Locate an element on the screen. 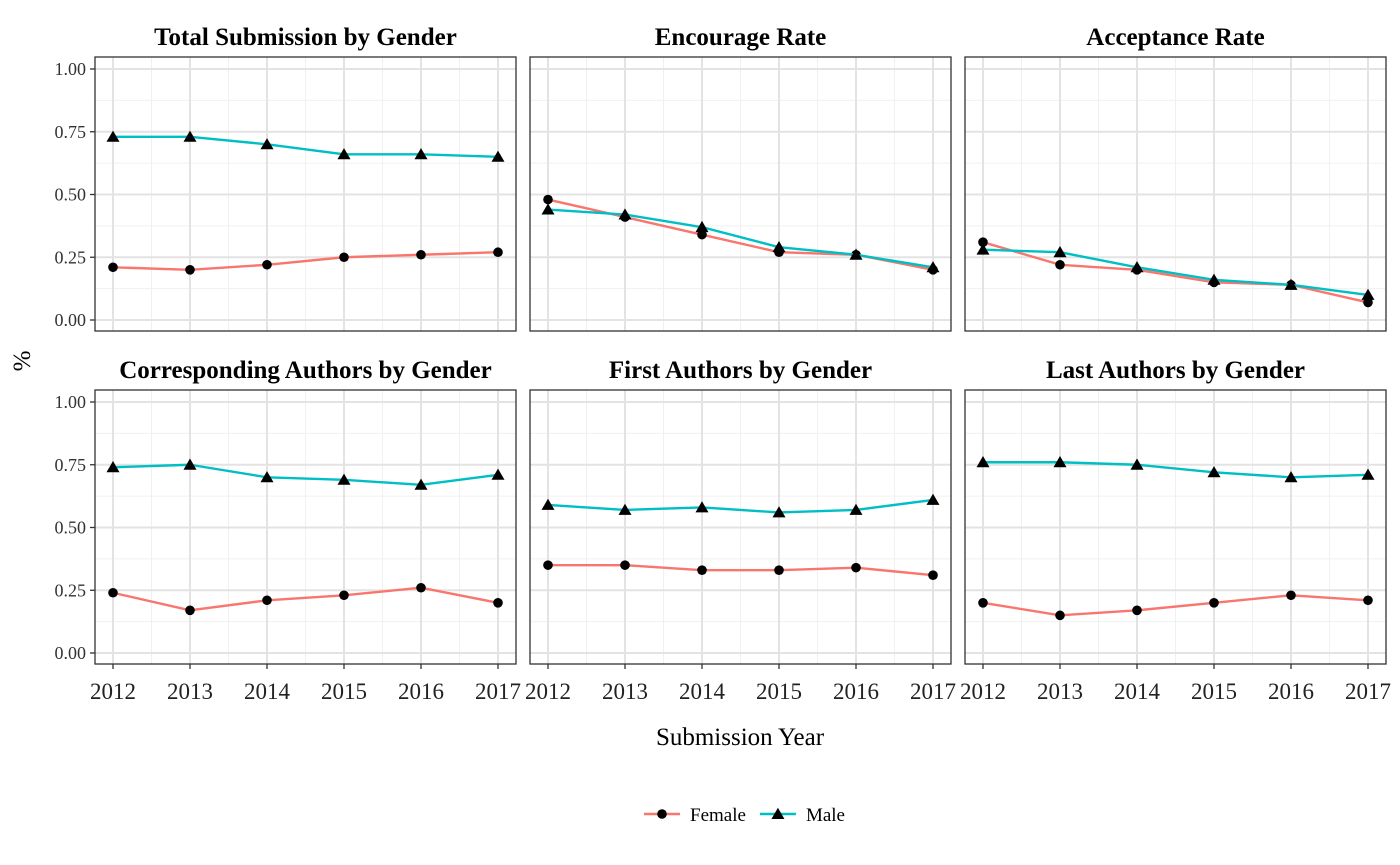  legend-label-male: Male is located at coordinates (825, 815).